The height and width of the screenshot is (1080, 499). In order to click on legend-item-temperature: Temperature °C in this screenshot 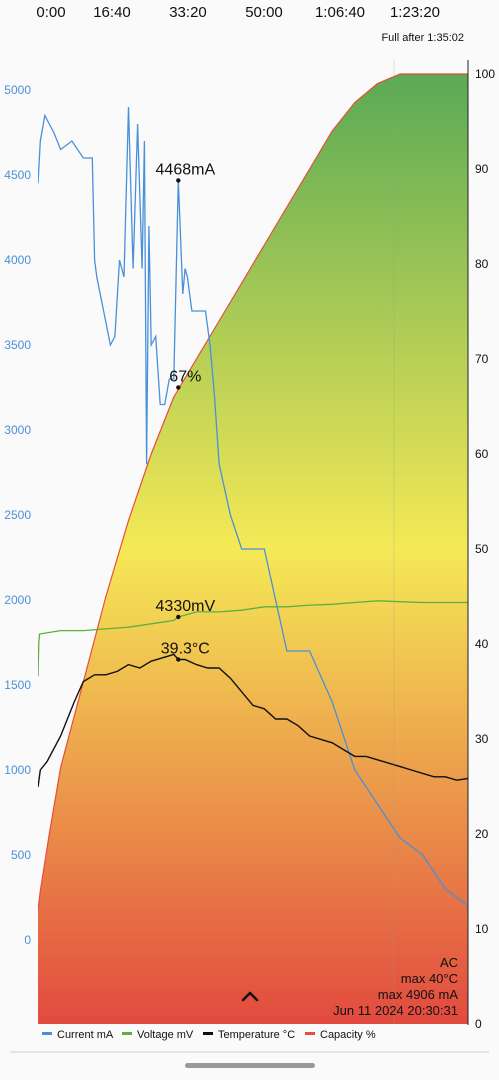, I will do `click(249, 1035)`.